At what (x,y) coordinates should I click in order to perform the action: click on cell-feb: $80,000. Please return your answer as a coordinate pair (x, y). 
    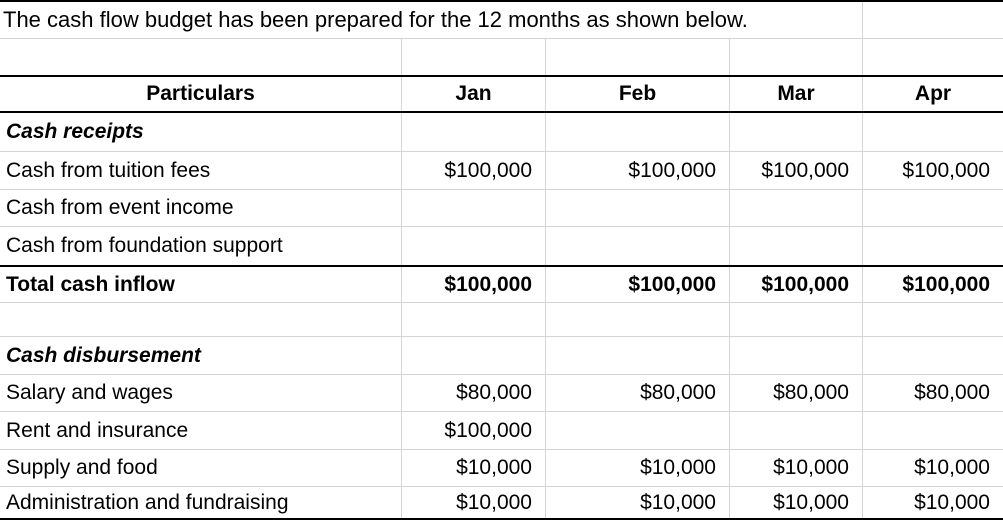
    Looking at the image, I should click on (638, 393).